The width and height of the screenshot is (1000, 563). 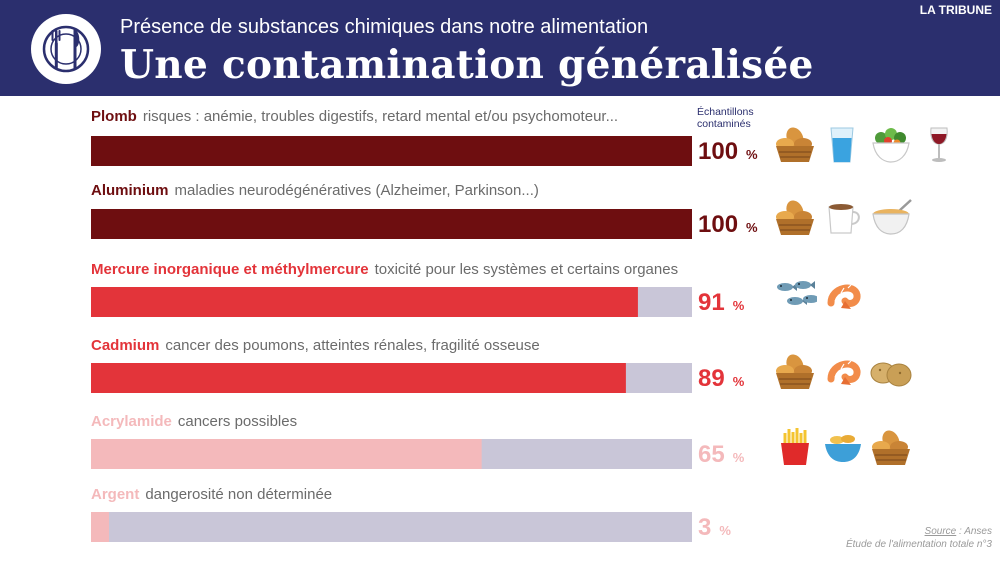 What do you see at coordinates (842, 145) in the screenshot?
I see `water-glass-icon` at bounding box center [842, 145].